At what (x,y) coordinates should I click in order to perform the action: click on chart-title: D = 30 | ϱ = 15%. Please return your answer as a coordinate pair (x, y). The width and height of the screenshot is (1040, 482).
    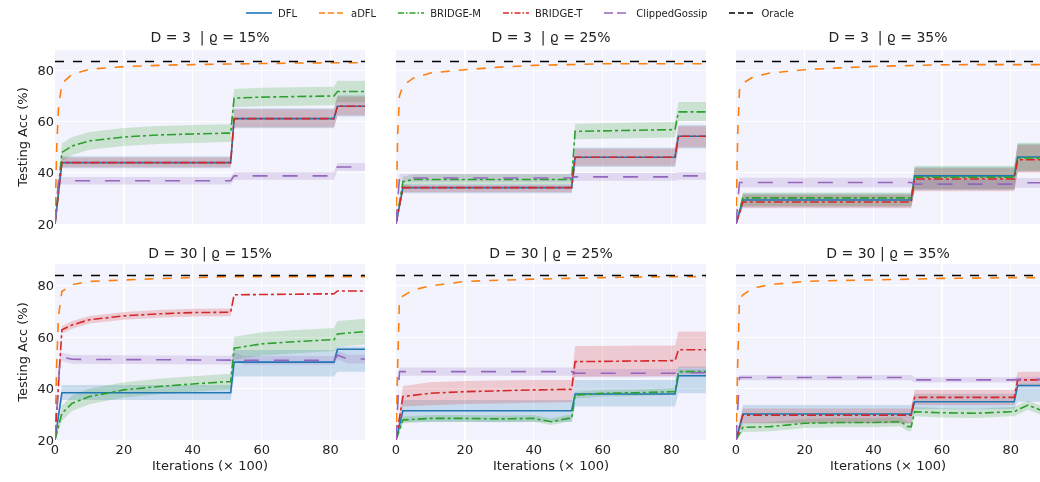
    Looking at the image, I should click on (210, 253).